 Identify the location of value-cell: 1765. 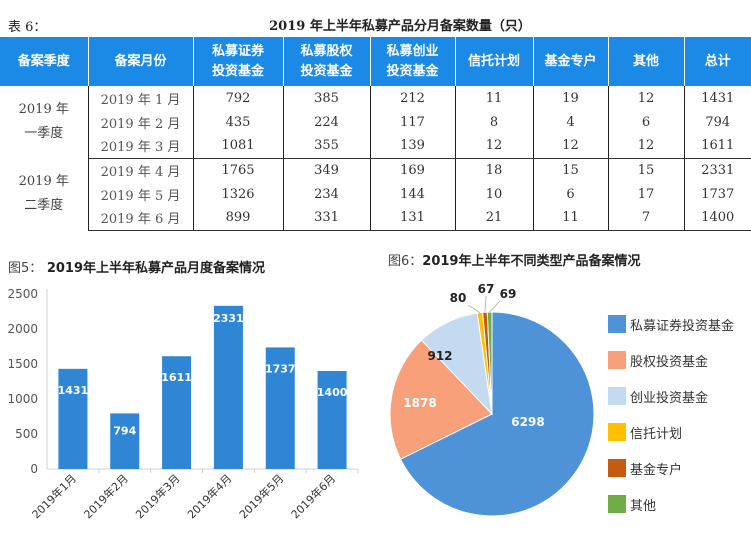
(238, 170).